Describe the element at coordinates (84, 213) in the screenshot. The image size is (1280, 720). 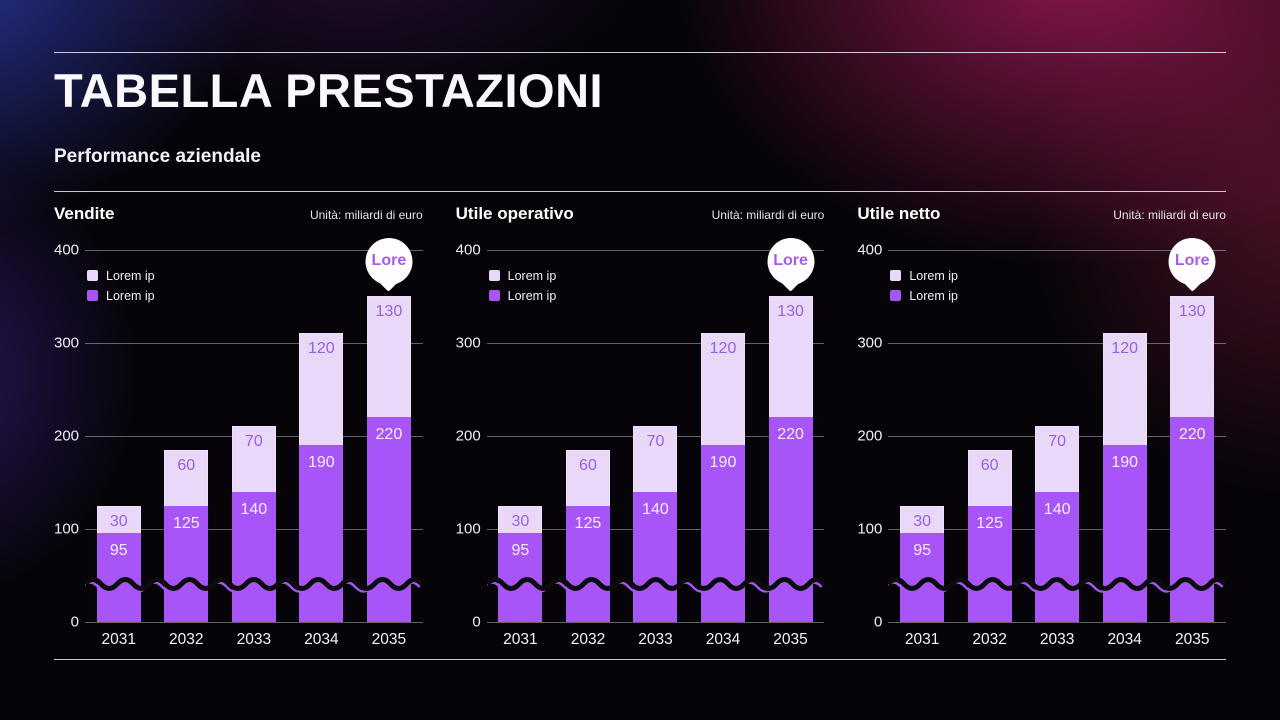
I see `chart-title: Vendite` at that location.